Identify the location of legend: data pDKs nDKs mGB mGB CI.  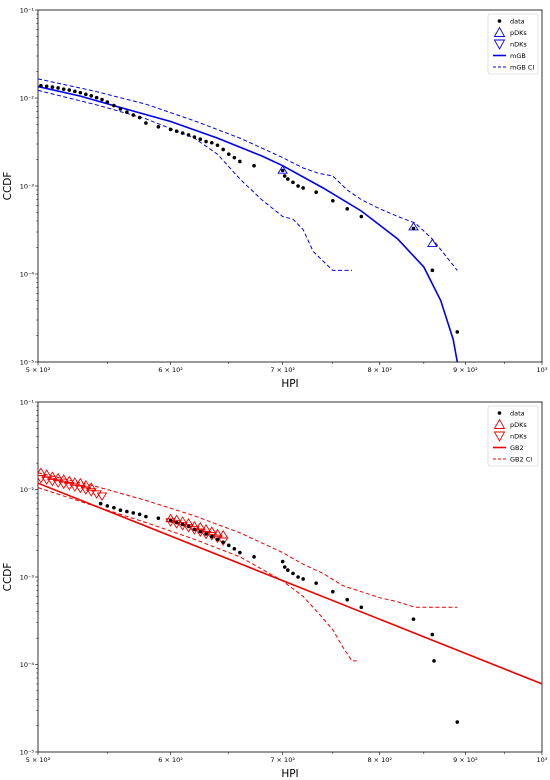
(513, 44).